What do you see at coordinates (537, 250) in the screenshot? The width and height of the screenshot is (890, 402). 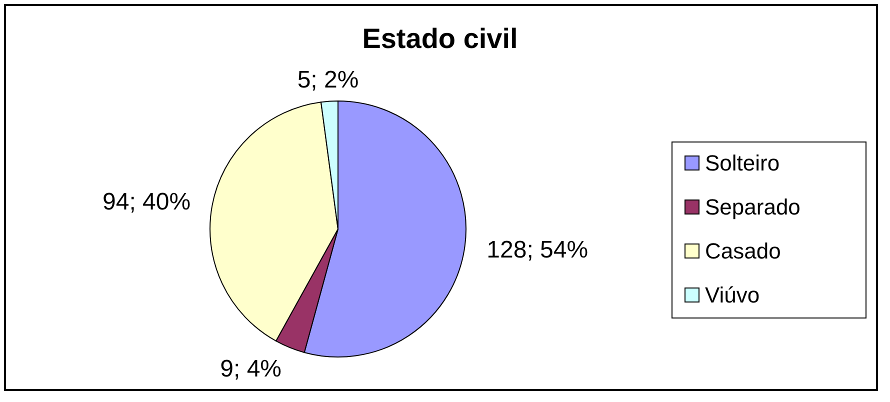 I see `data-label: 128; 54%` at bounding box center [537, 250].